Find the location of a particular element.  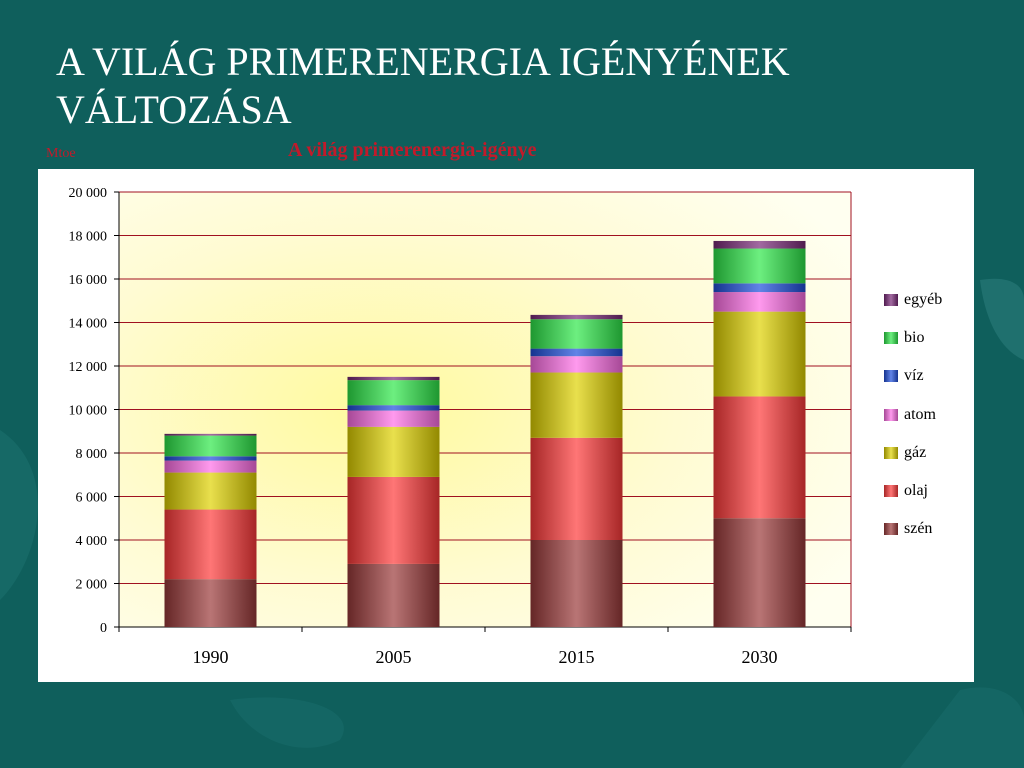

bar-segment-szén-1990 is located at coordinates (210, 603).